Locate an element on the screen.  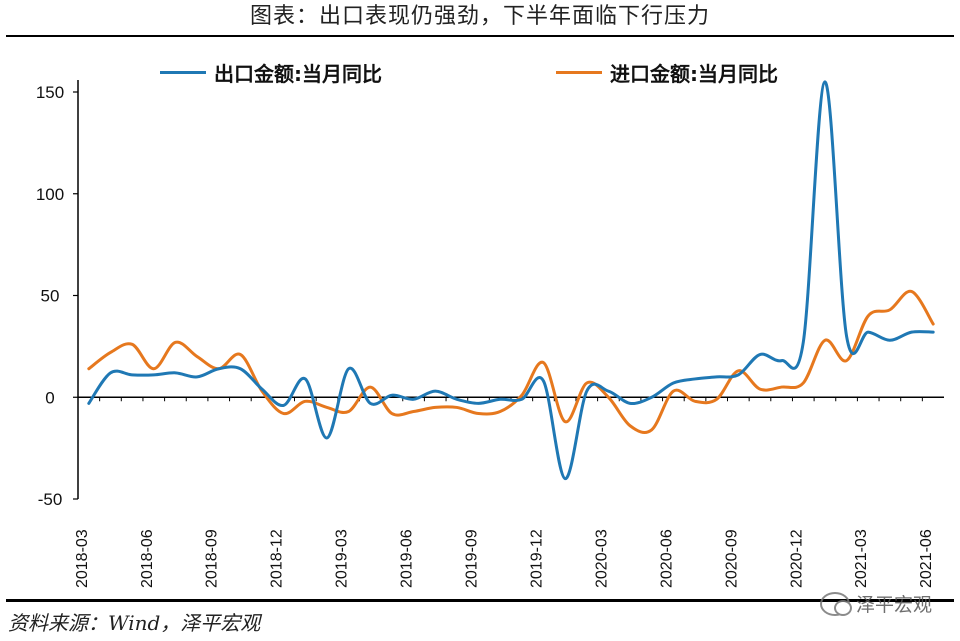
legend-item-export: 出口金额:当月同比 is located at coordinates (271, 72).